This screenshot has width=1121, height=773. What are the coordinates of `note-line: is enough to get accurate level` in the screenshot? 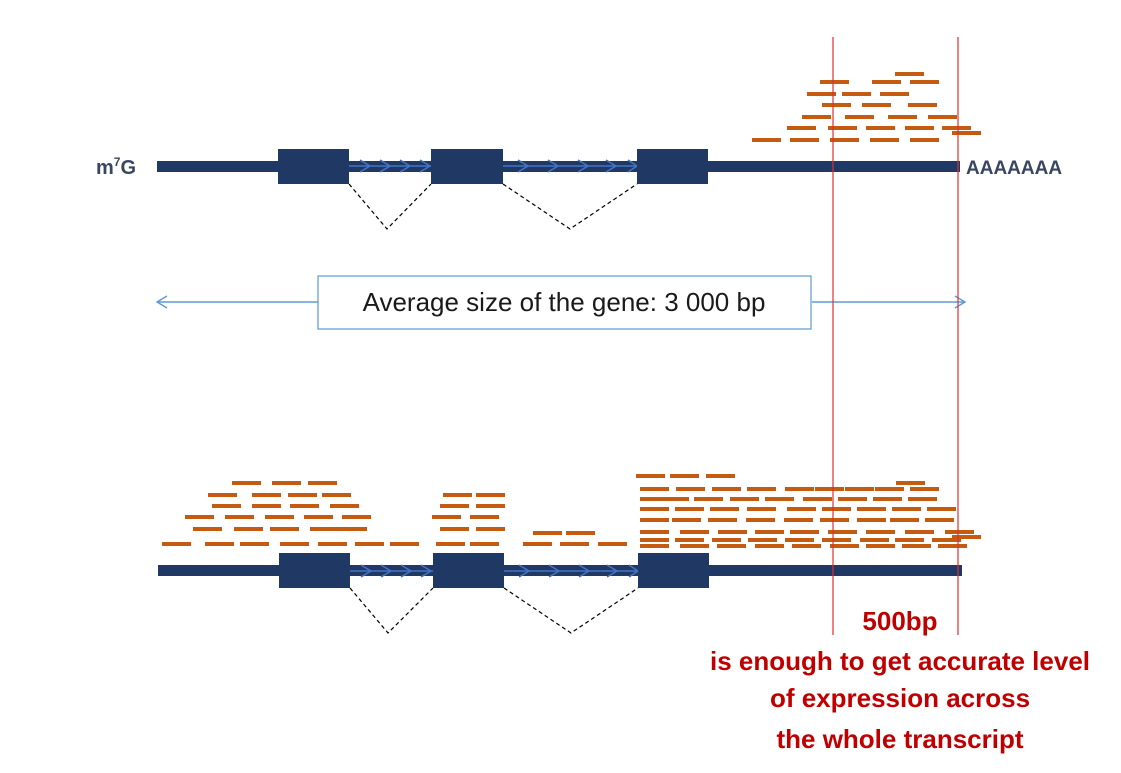 It's located at (900, 661).